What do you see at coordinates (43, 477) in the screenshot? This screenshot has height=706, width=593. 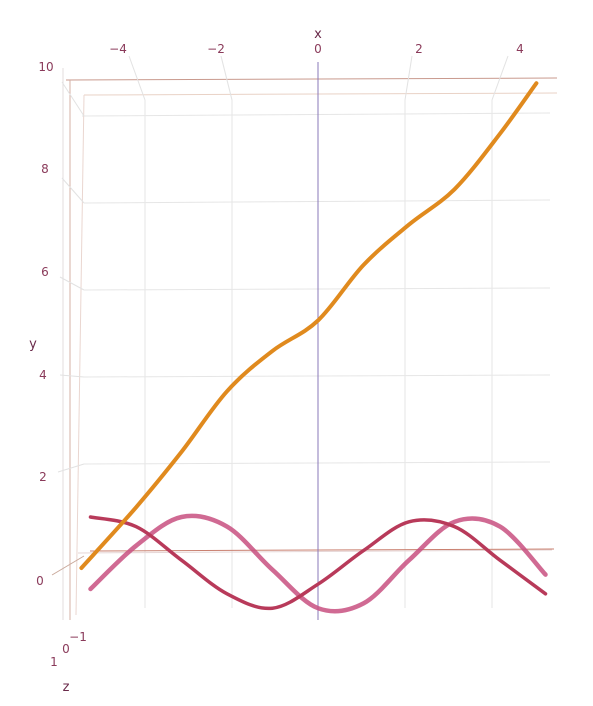 I see `y-tick-label: 2` at bounding box center [43, 477].